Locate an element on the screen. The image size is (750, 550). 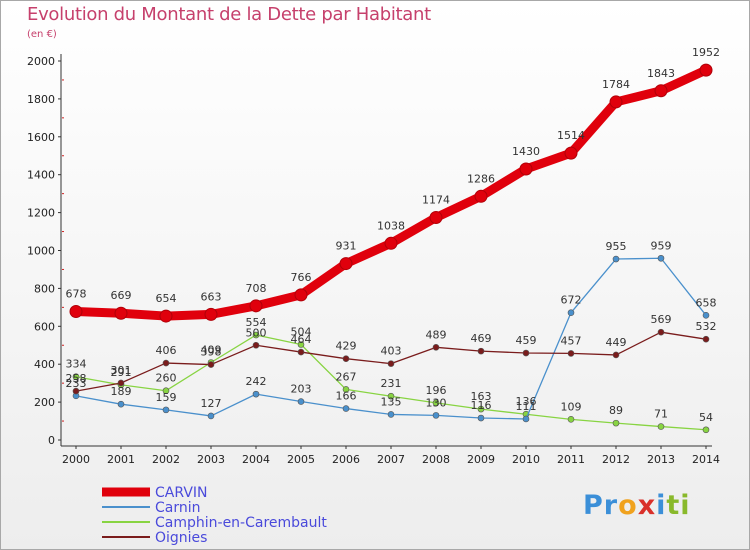
y-tick-label: 1600 is located at coordinates (41, 137).